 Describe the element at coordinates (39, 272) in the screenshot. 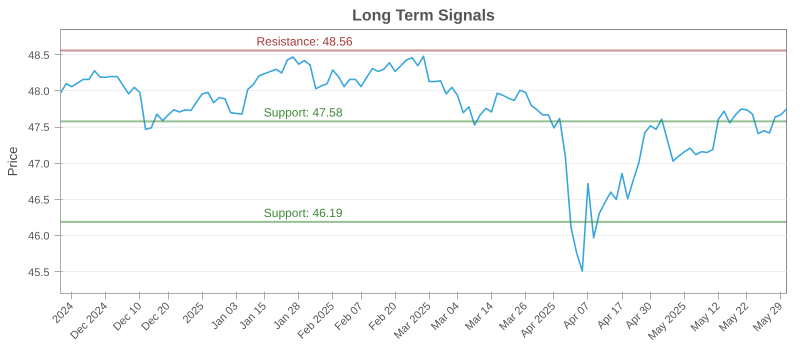

I see `y-tick-label: 45.5` at that location.